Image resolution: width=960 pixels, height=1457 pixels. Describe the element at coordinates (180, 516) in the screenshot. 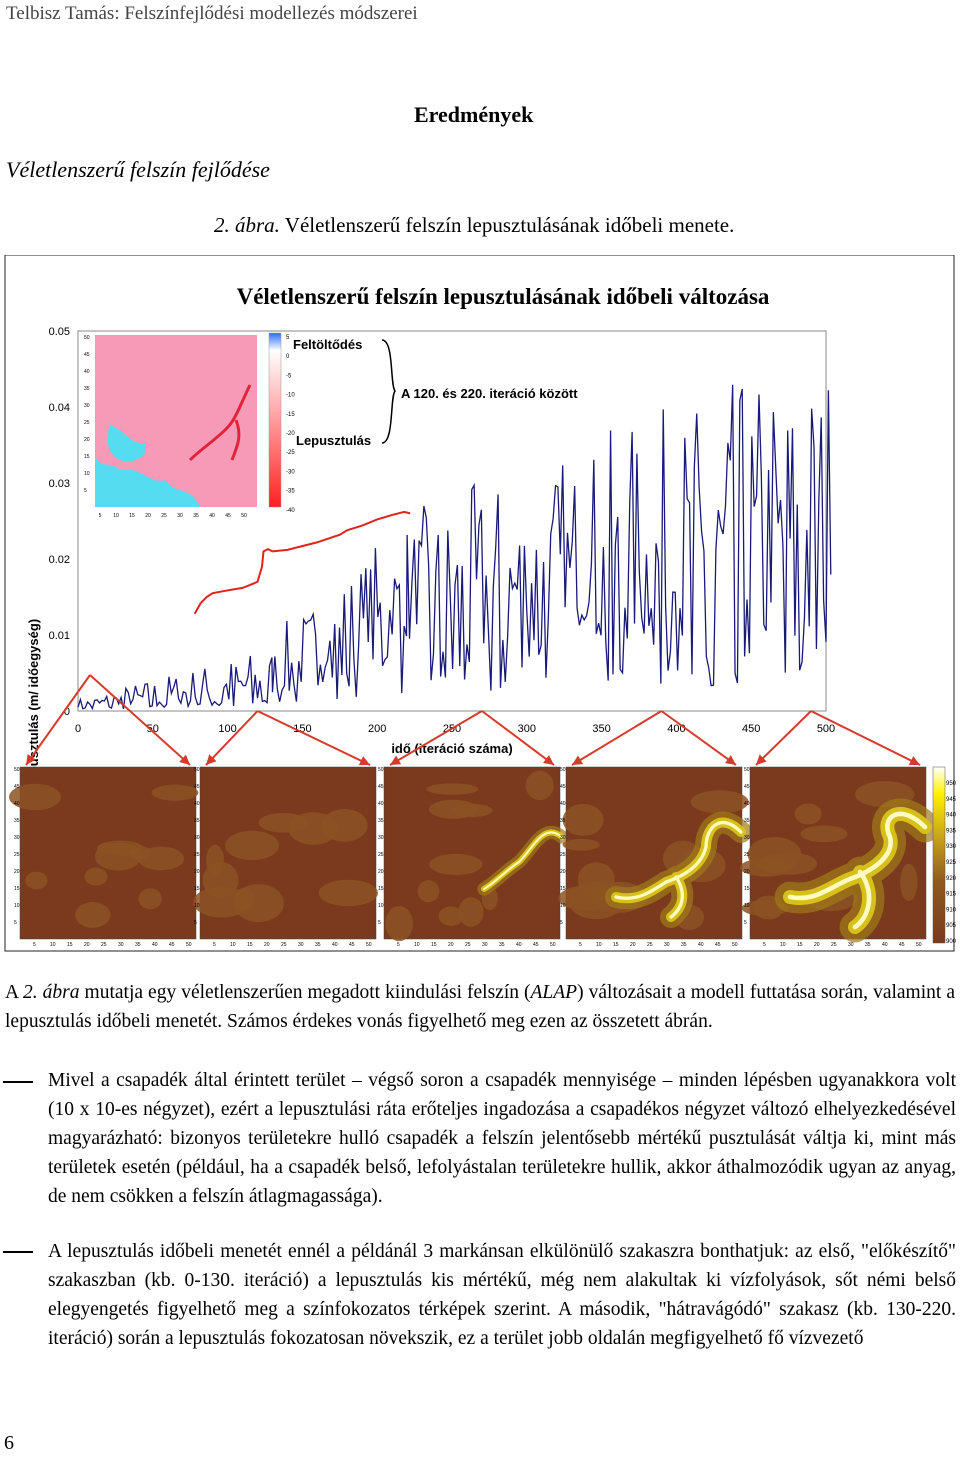

I see `inset-x-tick: 30` at that location.